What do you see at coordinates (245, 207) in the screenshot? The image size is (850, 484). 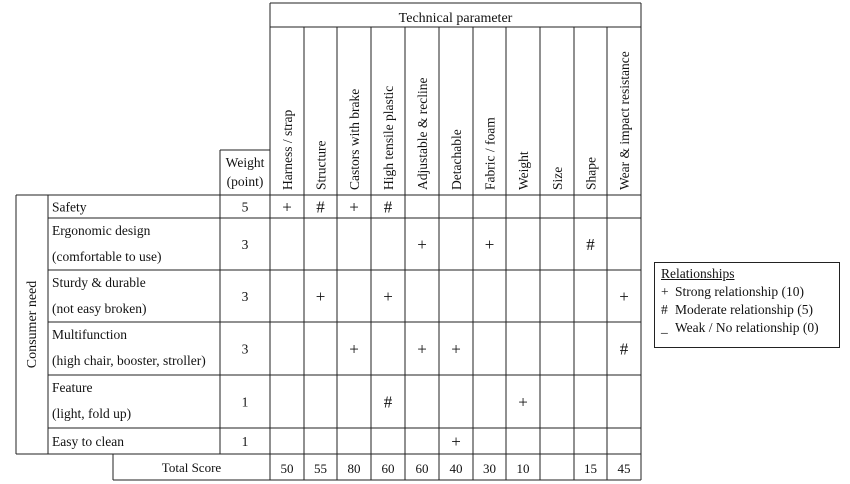 I see `weight-value: 5` at bounding box center [245, 207].